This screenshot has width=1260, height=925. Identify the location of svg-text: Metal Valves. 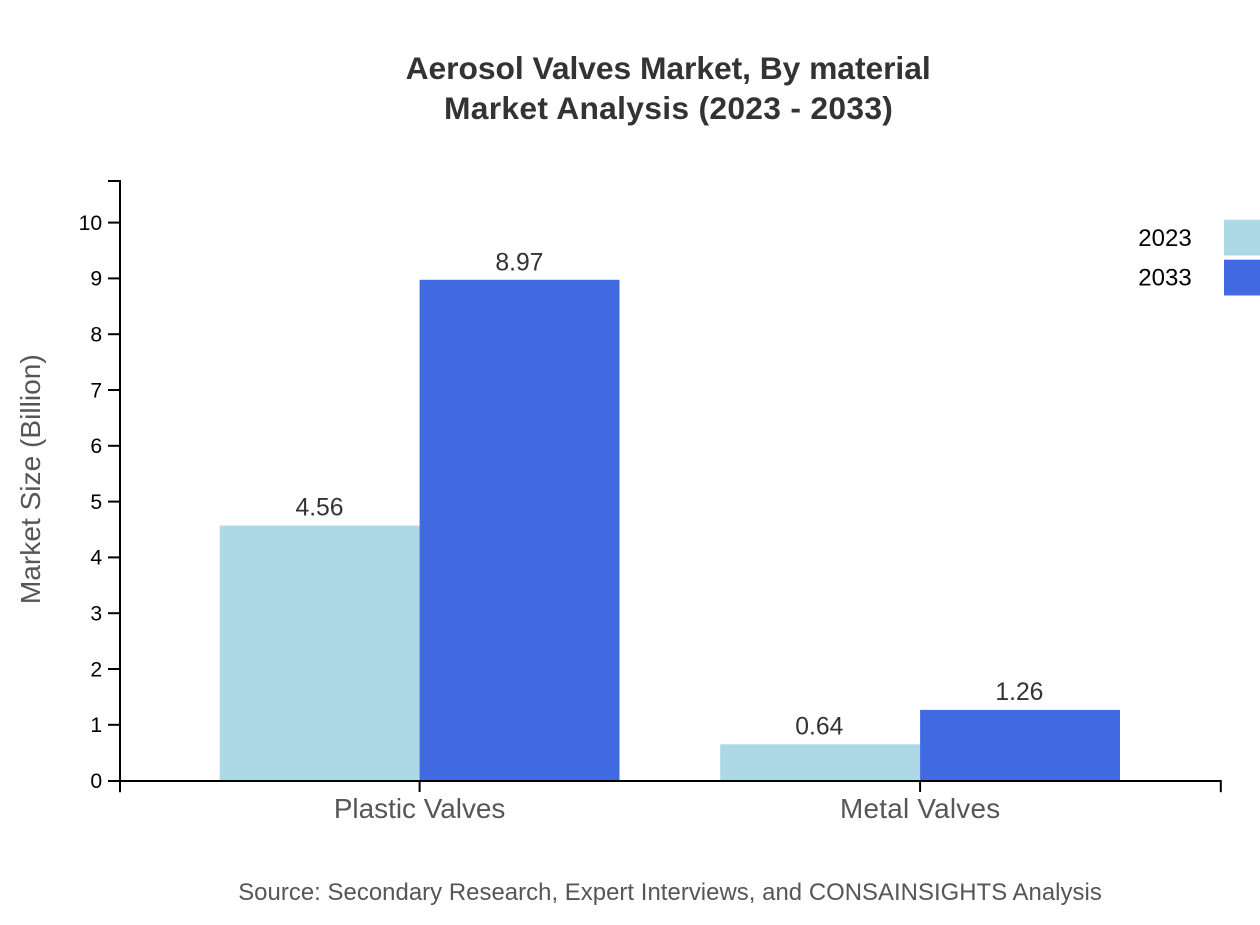
(920, 808).